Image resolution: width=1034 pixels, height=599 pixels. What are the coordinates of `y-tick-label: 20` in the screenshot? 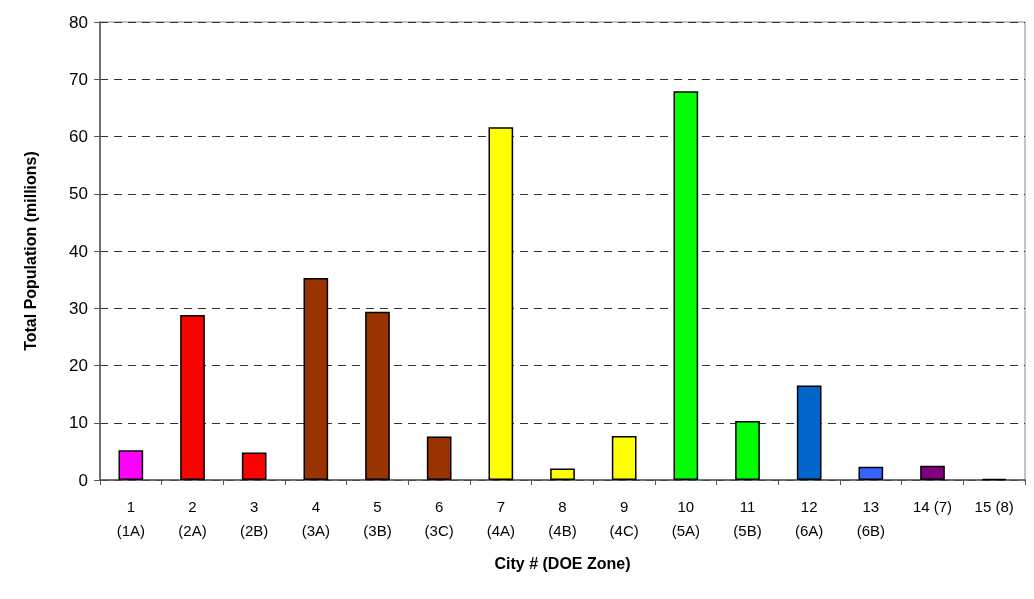 It's located at (78, 365).